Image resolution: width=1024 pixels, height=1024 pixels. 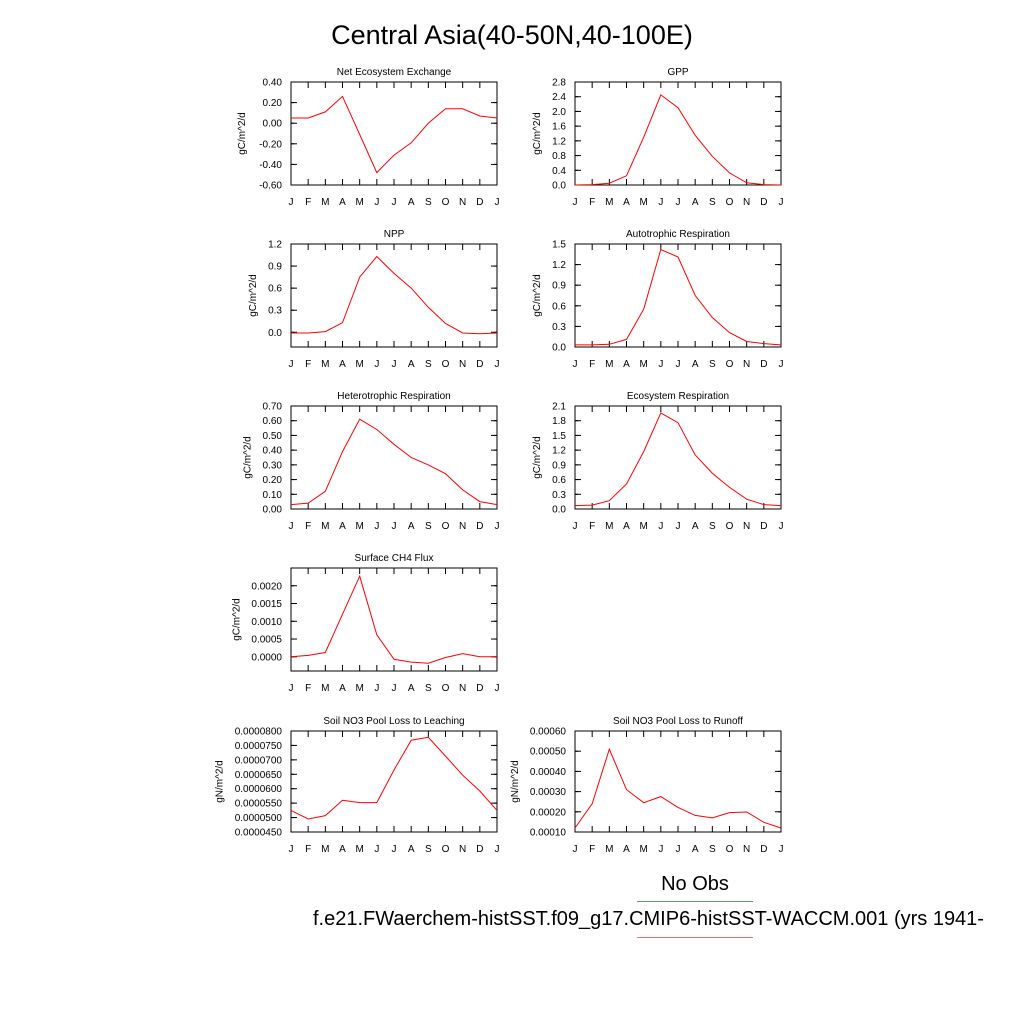 What do you see at coordinates (678, 781) in the screenshot?
I see `plot-frame` at bounding box center [678, 781].